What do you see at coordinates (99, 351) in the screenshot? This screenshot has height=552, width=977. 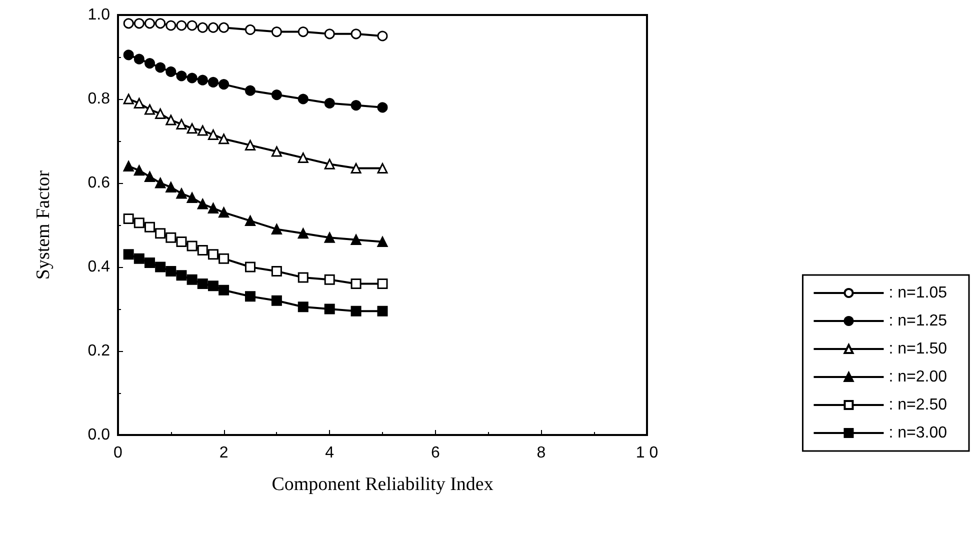 I see `y-tick-label: 0.2` at bounding box center [99, 351].